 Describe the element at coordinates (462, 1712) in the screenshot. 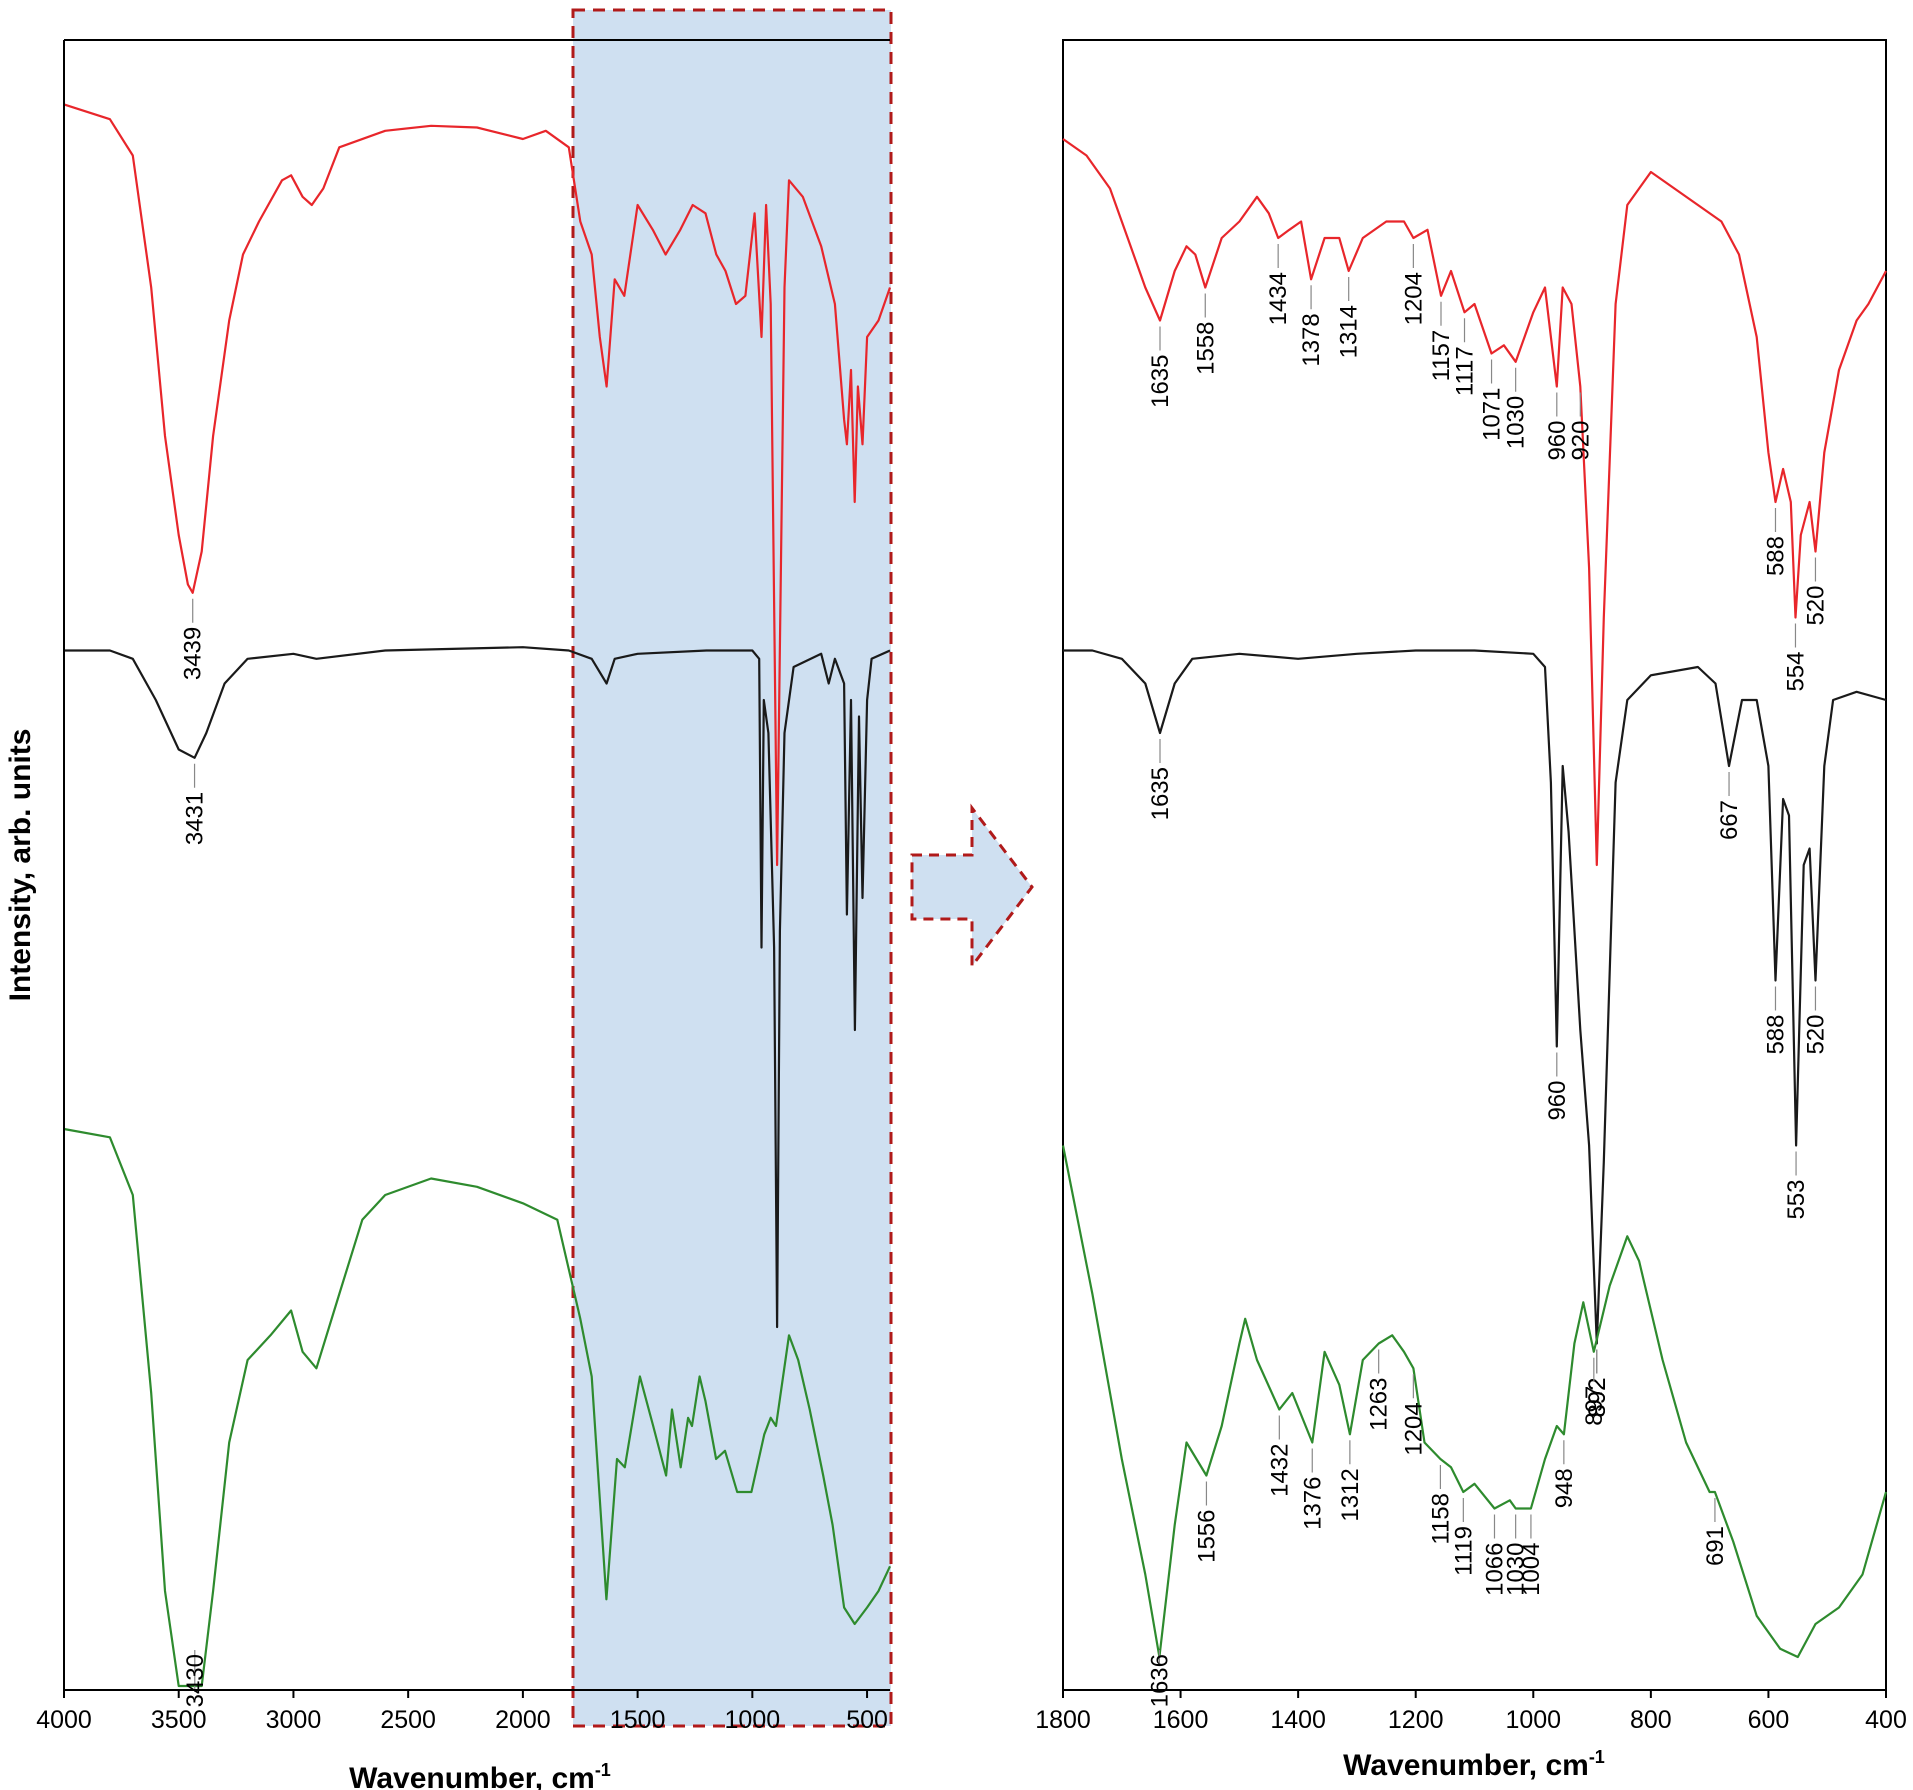

I see `left-x-ticks: 4000 3500 3000 2500 2000 1500 1000 500` at that location.